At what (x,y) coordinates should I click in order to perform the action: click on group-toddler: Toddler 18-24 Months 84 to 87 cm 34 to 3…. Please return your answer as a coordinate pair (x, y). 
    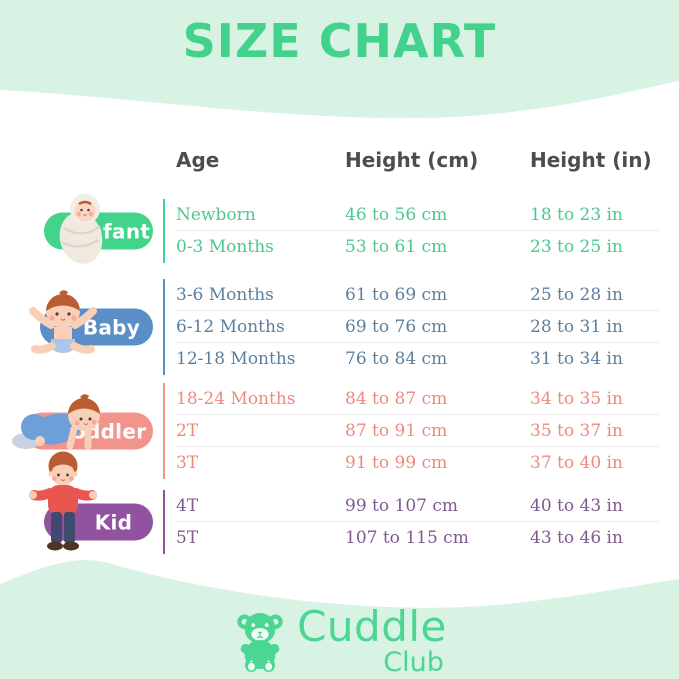
    Looking at the image, I should click on (329, 431).